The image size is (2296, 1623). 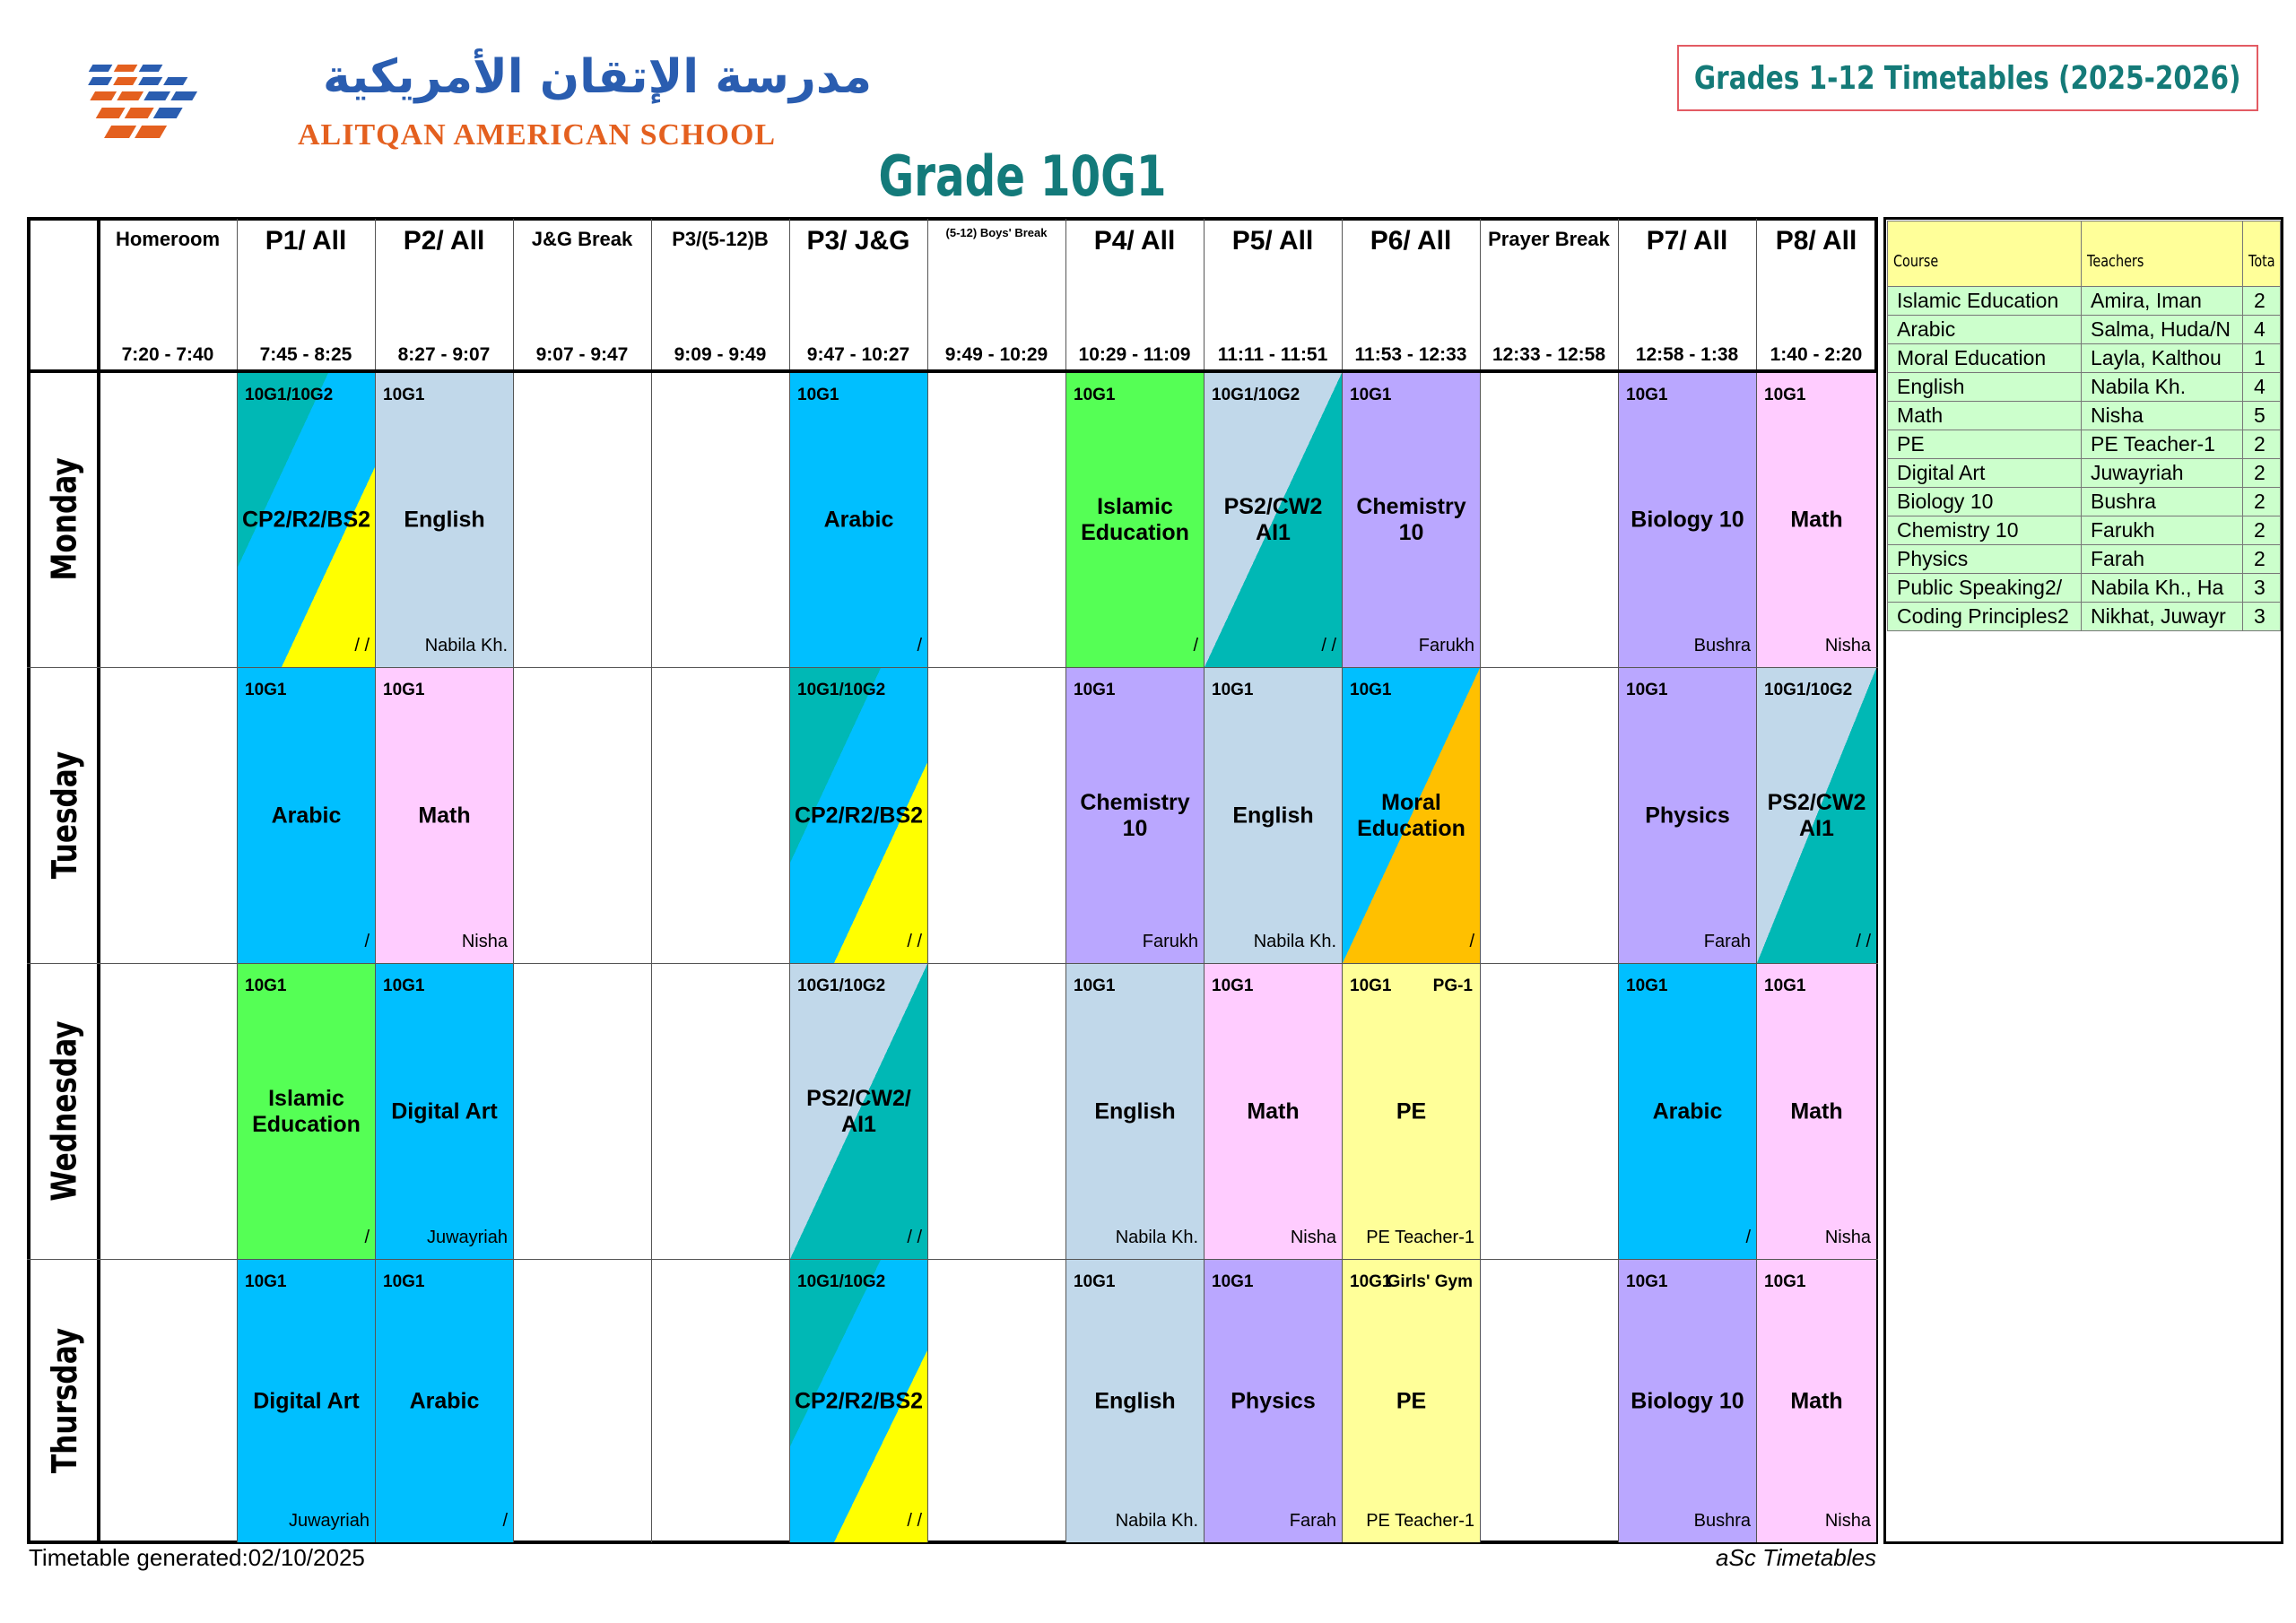 I want to click on generated-date: Timetable generated:02/10/2025, so click(x=197, y=1557).